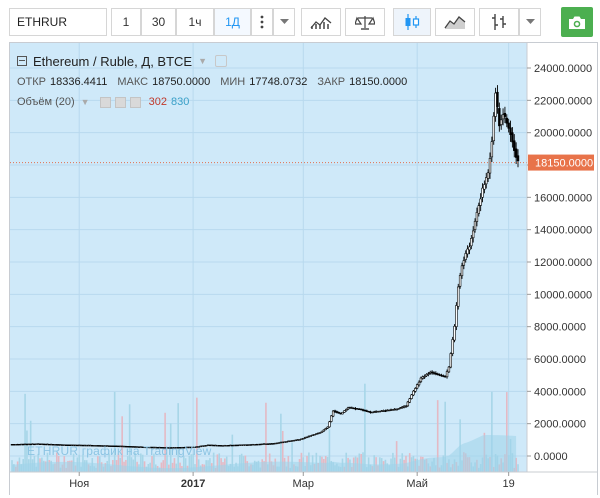  What do you see at coordinates (113, 61) in the screenshot?
I see `symbol-title: Ethereum / Ruble, Д, BTCE` at bounding box center [113, 61].